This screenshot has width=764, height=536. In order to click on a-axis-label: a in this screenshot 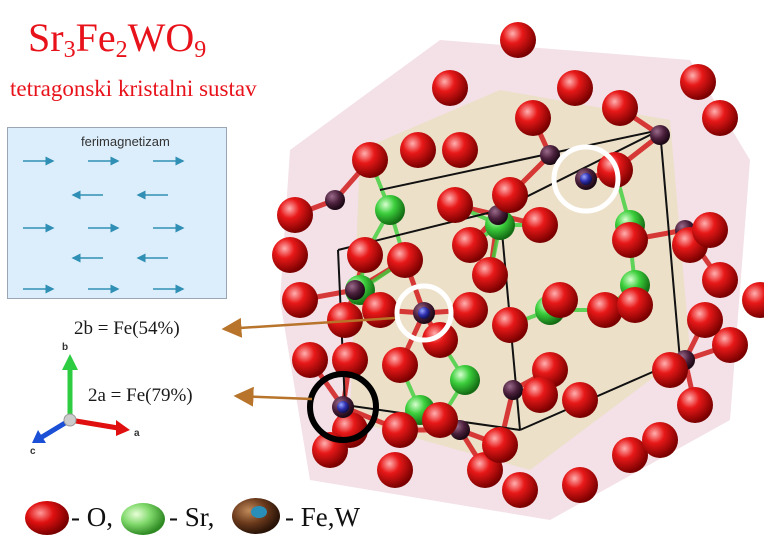, I will do `click(137, 433)`.